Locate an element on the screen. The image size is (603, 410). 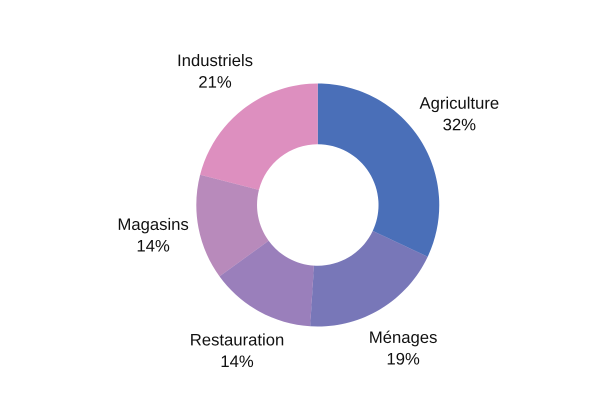
data-label: 21% is located at coordinates (215, 82).